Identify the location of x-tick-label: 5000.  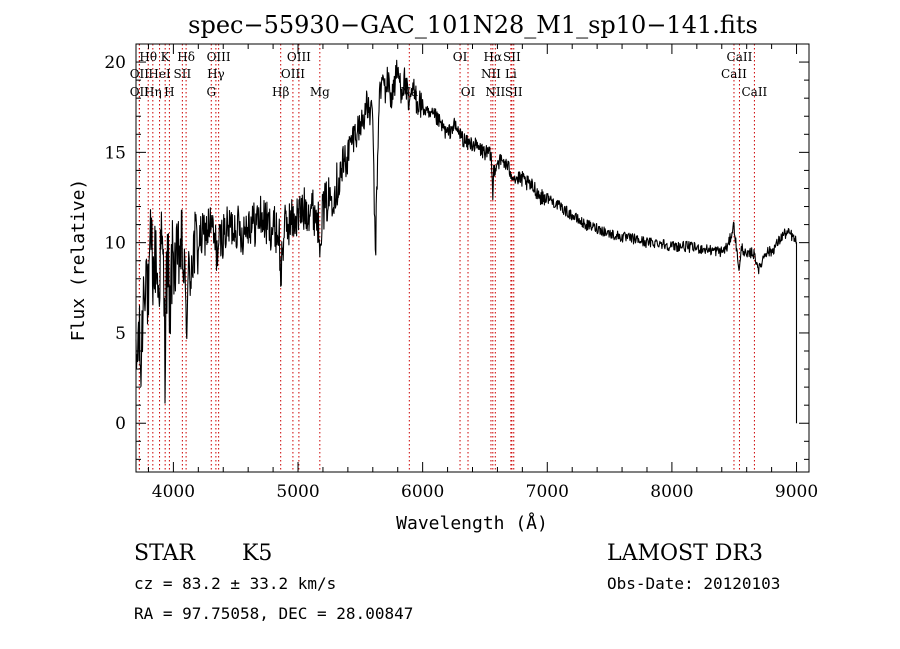
(297, 492).